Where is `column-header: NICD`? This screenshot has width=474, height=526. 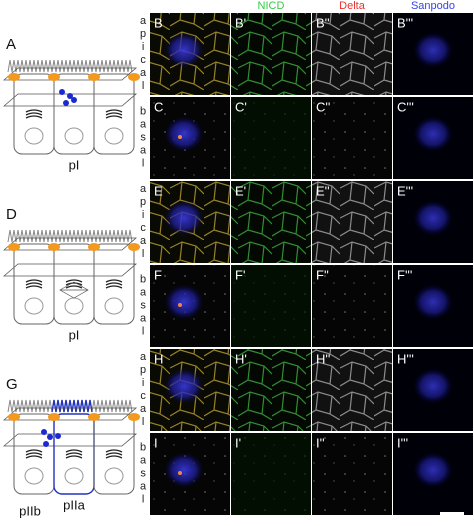 column-header: NICD is located at coordinates (271, 6).